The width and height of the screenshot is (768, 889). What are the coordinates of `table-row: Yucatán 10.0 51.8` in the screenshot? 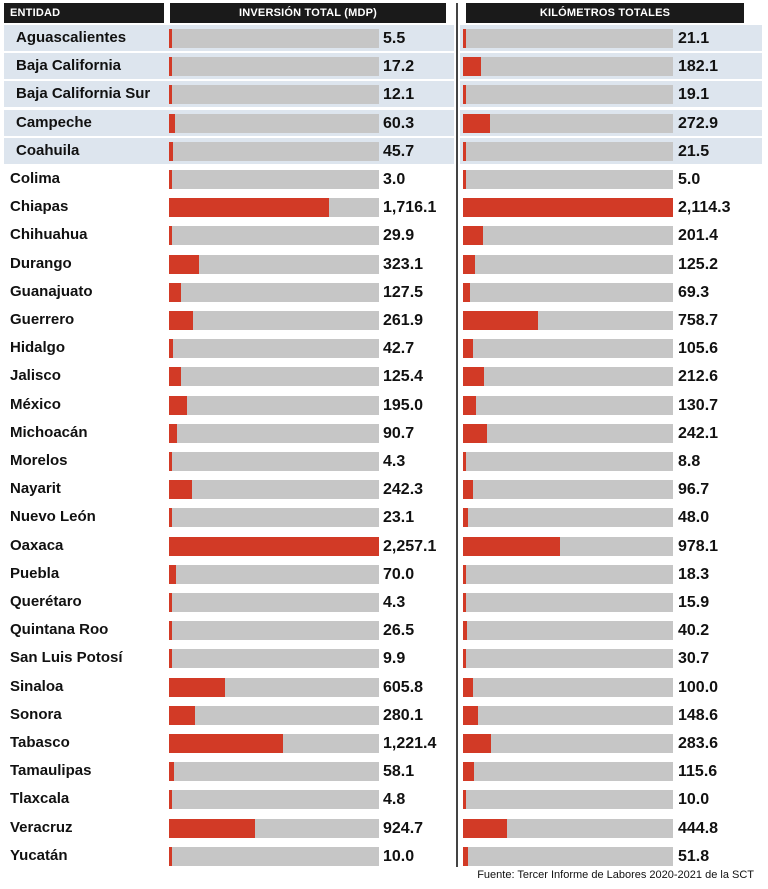 It's located at (384, 856).